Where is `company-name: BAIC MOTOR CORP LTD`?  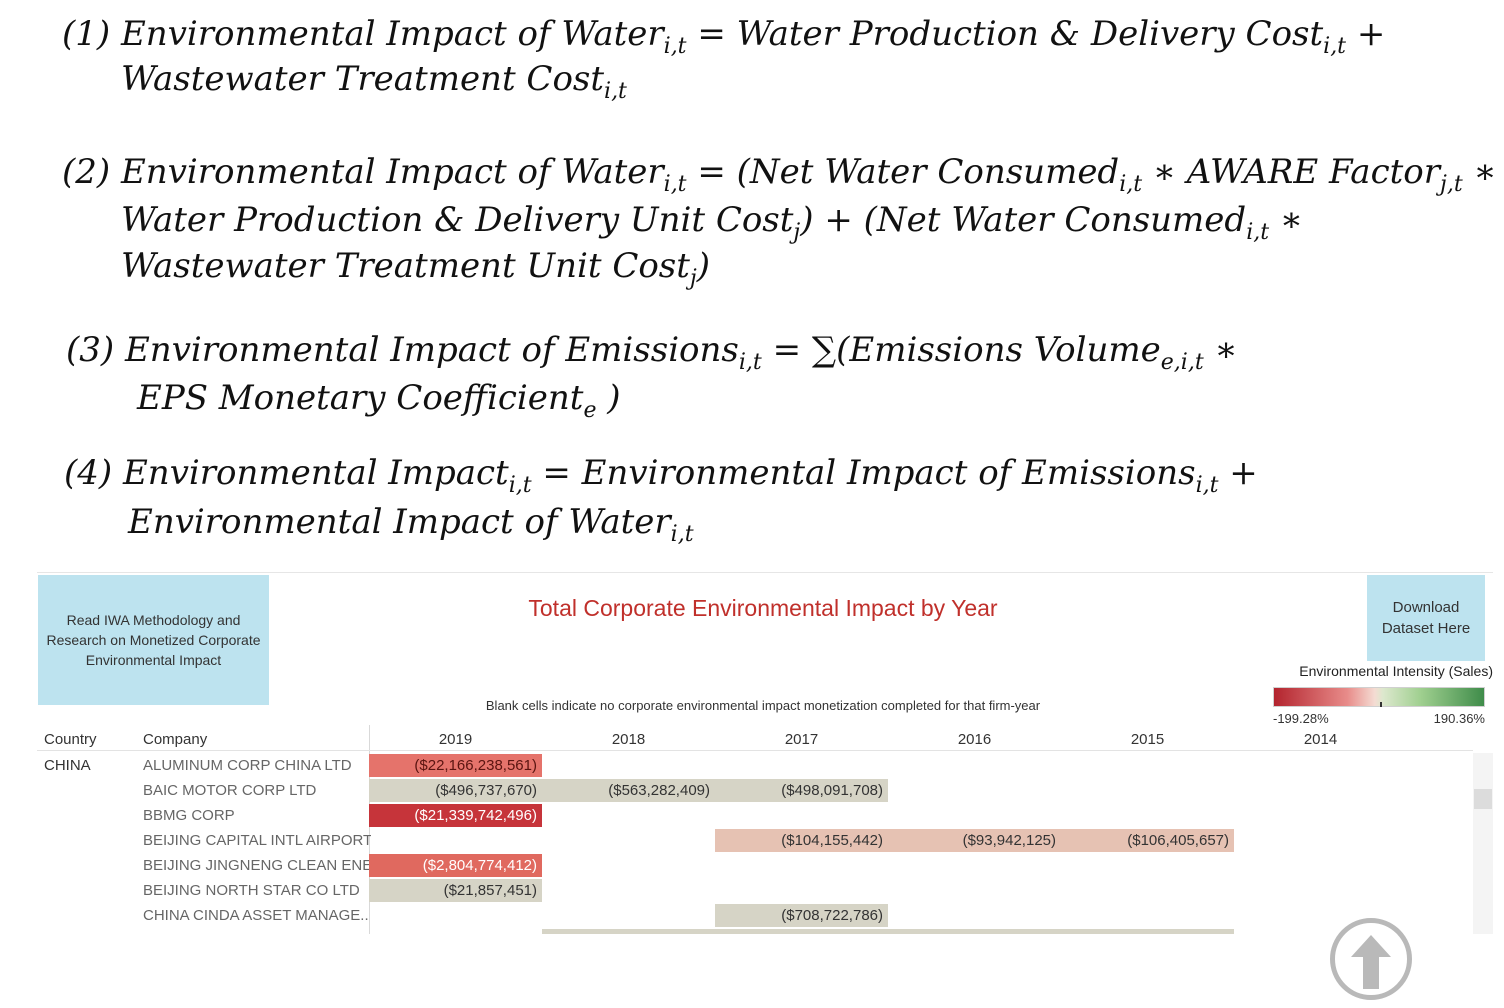 company-name: BAIC MOTOR CORP LTD is located at coordinates (230, 790).